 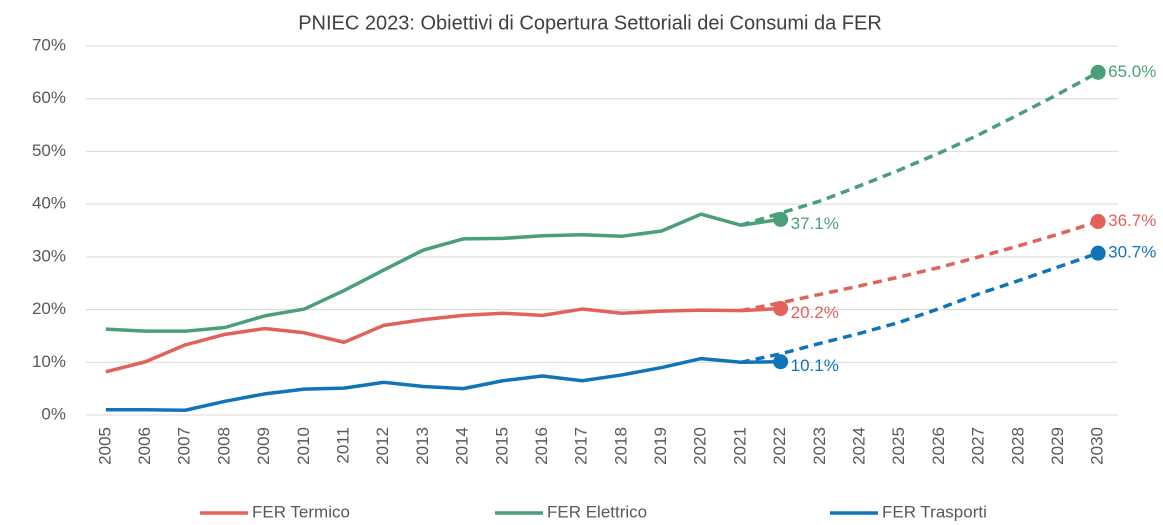 I want to click on data-label: 30.7%, so click(x=1132, y=252).